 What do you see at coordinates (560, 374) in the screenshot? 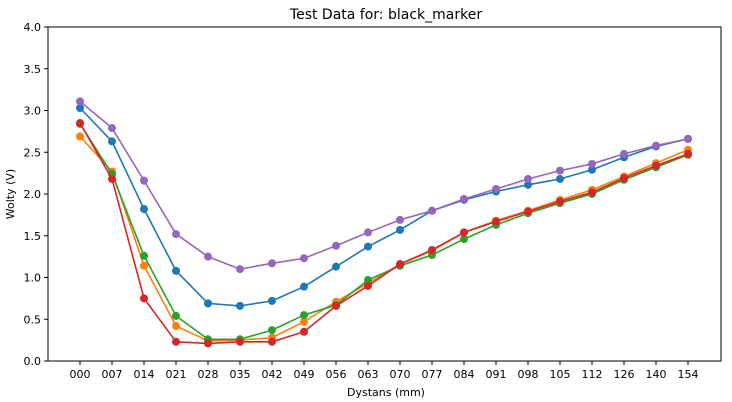
I see `x-tick-label: 105` at bounding box center [560, 374].